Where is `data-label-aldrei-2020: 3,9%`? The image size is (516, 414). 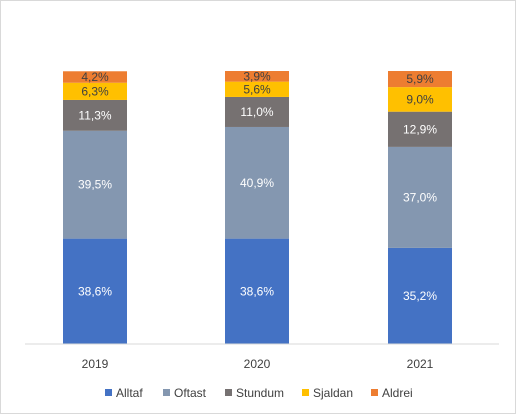
data-label-aldrei-2020: 3,9% is located at coordinates (257, 76).